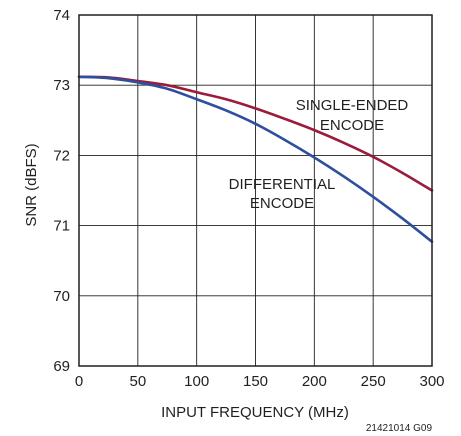 The height and width of the screenshot is (436, 461). What do you see at coordinates (61, 296) in the screenshot?
I see `y-tick-label: 70` at bounding box center [61, 296].